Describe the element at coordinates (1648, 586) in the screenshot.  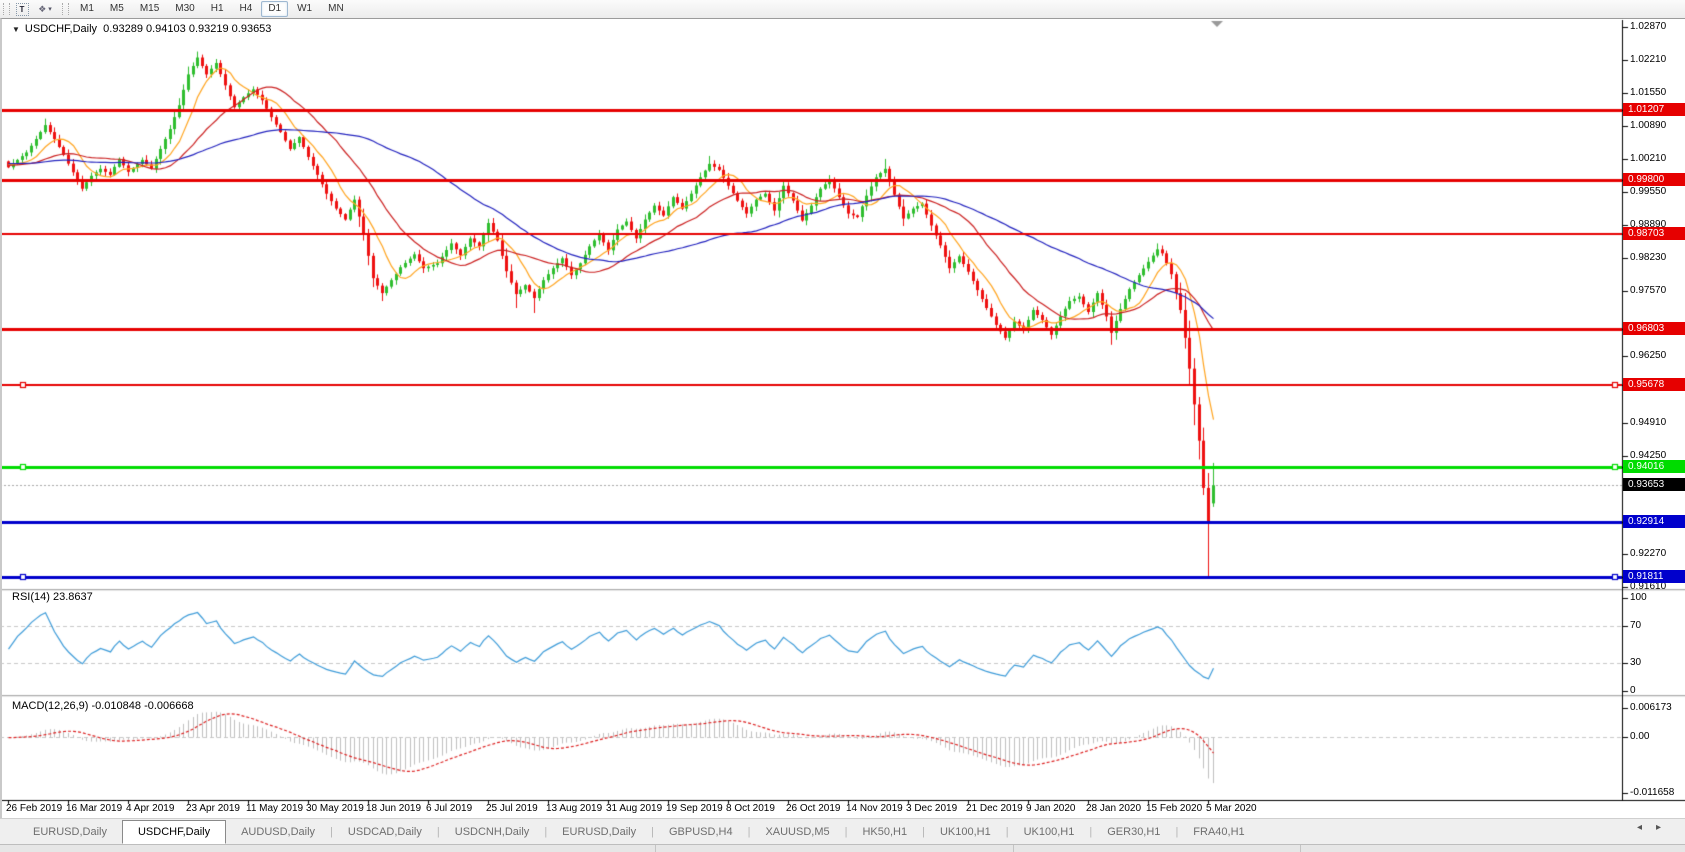
I see `price-axis-tick-label: 0.91610` at that location.